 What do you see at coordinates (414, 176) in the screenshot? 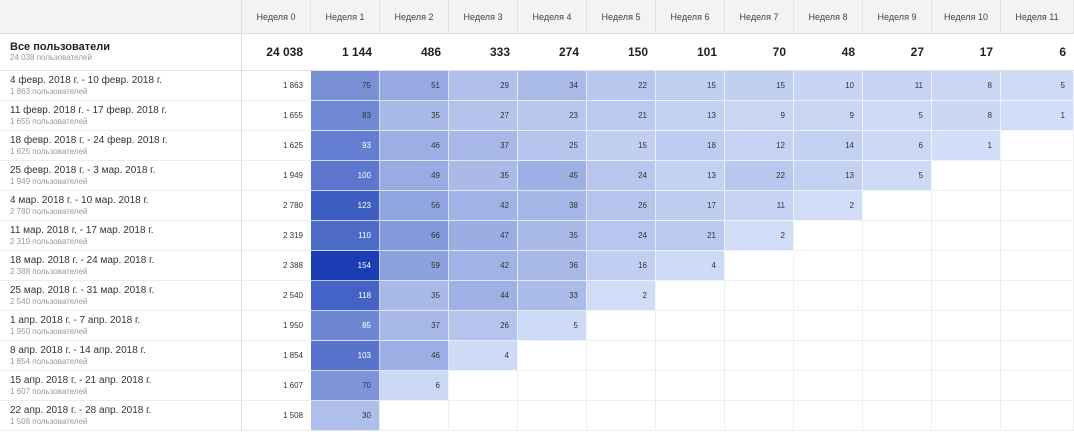
I see `retention-cell: 49` at bounding box center [414, 176].